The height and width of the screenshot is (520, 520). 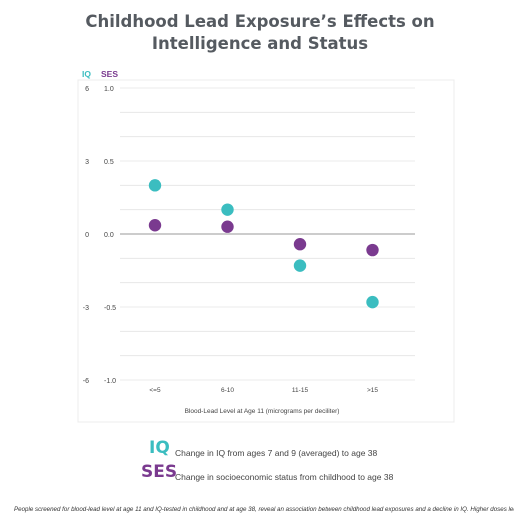 What do you see at coordinates (87, 162) in the screenshot?
I see `iq-tick-label: 3` at bounding box center [87, 162].